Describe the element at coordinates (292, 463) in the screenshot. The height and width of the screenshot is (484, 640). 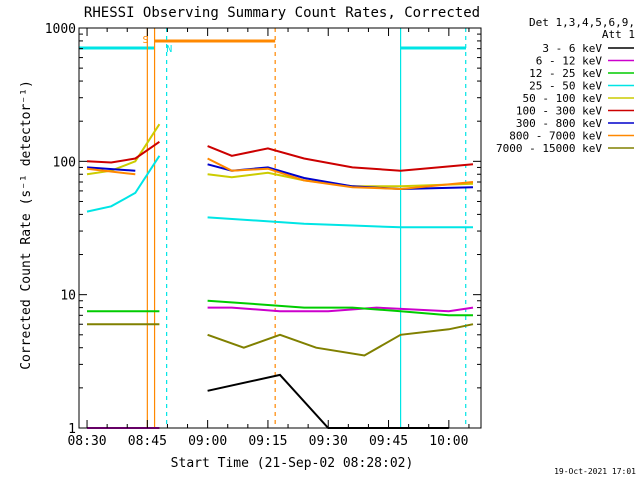
I see `x-axis-label: Start Time (21-Sep-02 08:28:02)` at that location.